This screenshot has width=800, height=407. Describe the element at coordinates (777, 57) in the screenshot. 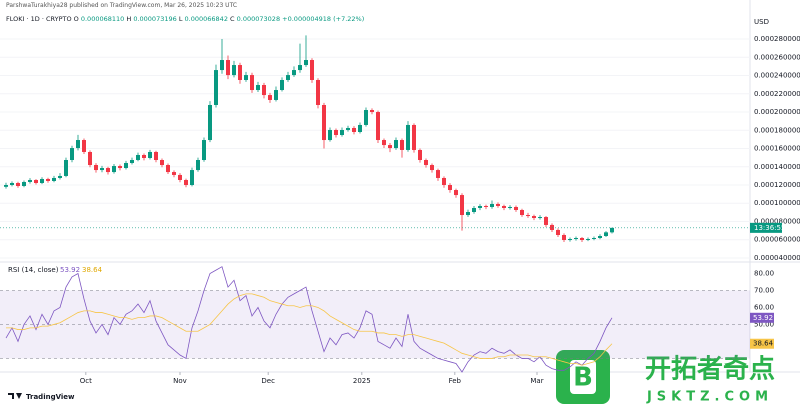

I see `y-tick-label: 0.000260000` at that location.